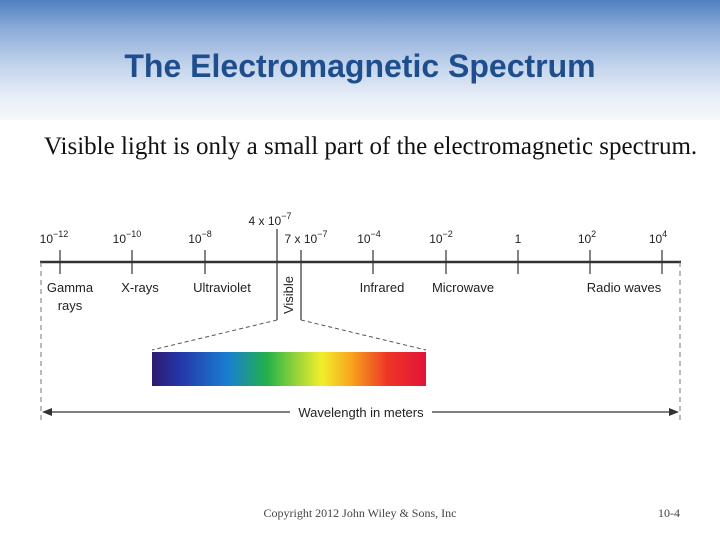 This screenshot has height=540, width=720. Describe the element at coordinates (70, 305) in the screenshot. I see `region-label-gamma-line2: rays` at that location.